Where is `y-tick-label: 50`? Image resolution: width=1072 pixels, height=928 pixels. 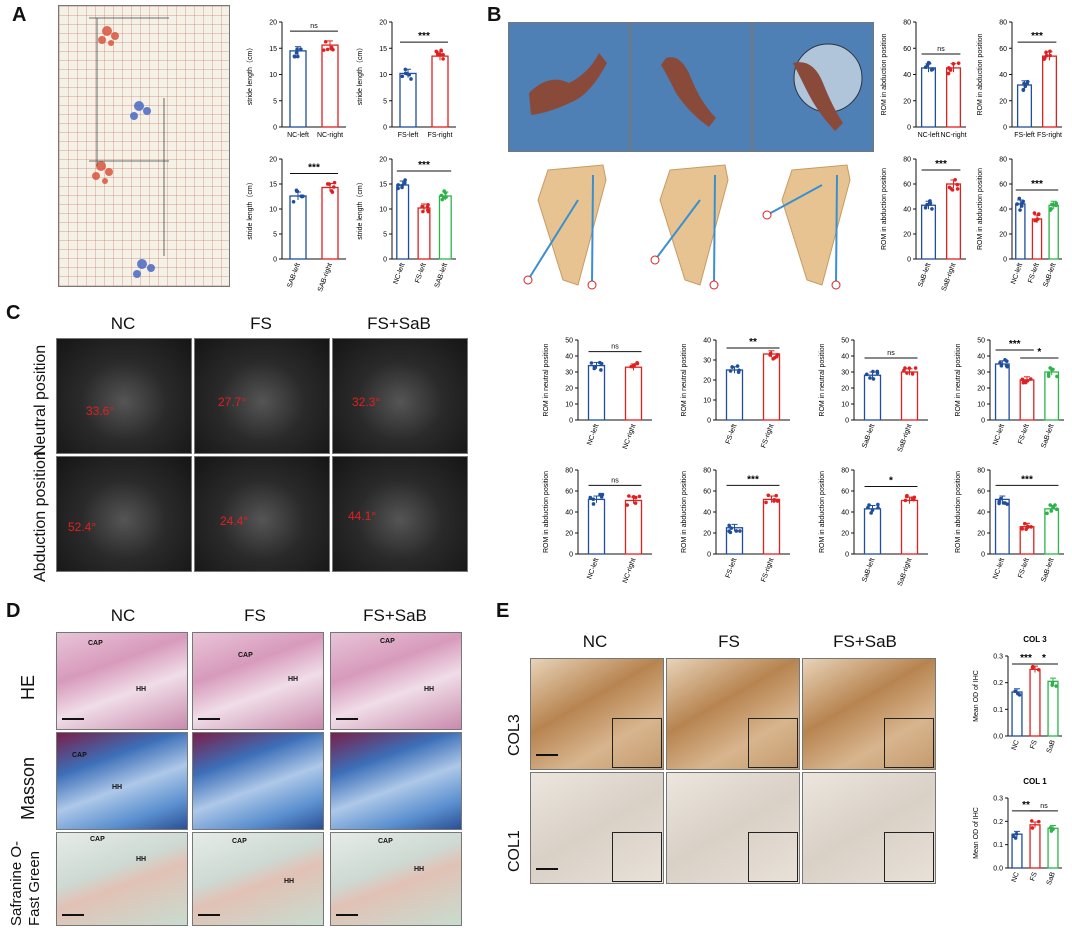
y-tick-label: 50 is located at coordinates (569, 341).